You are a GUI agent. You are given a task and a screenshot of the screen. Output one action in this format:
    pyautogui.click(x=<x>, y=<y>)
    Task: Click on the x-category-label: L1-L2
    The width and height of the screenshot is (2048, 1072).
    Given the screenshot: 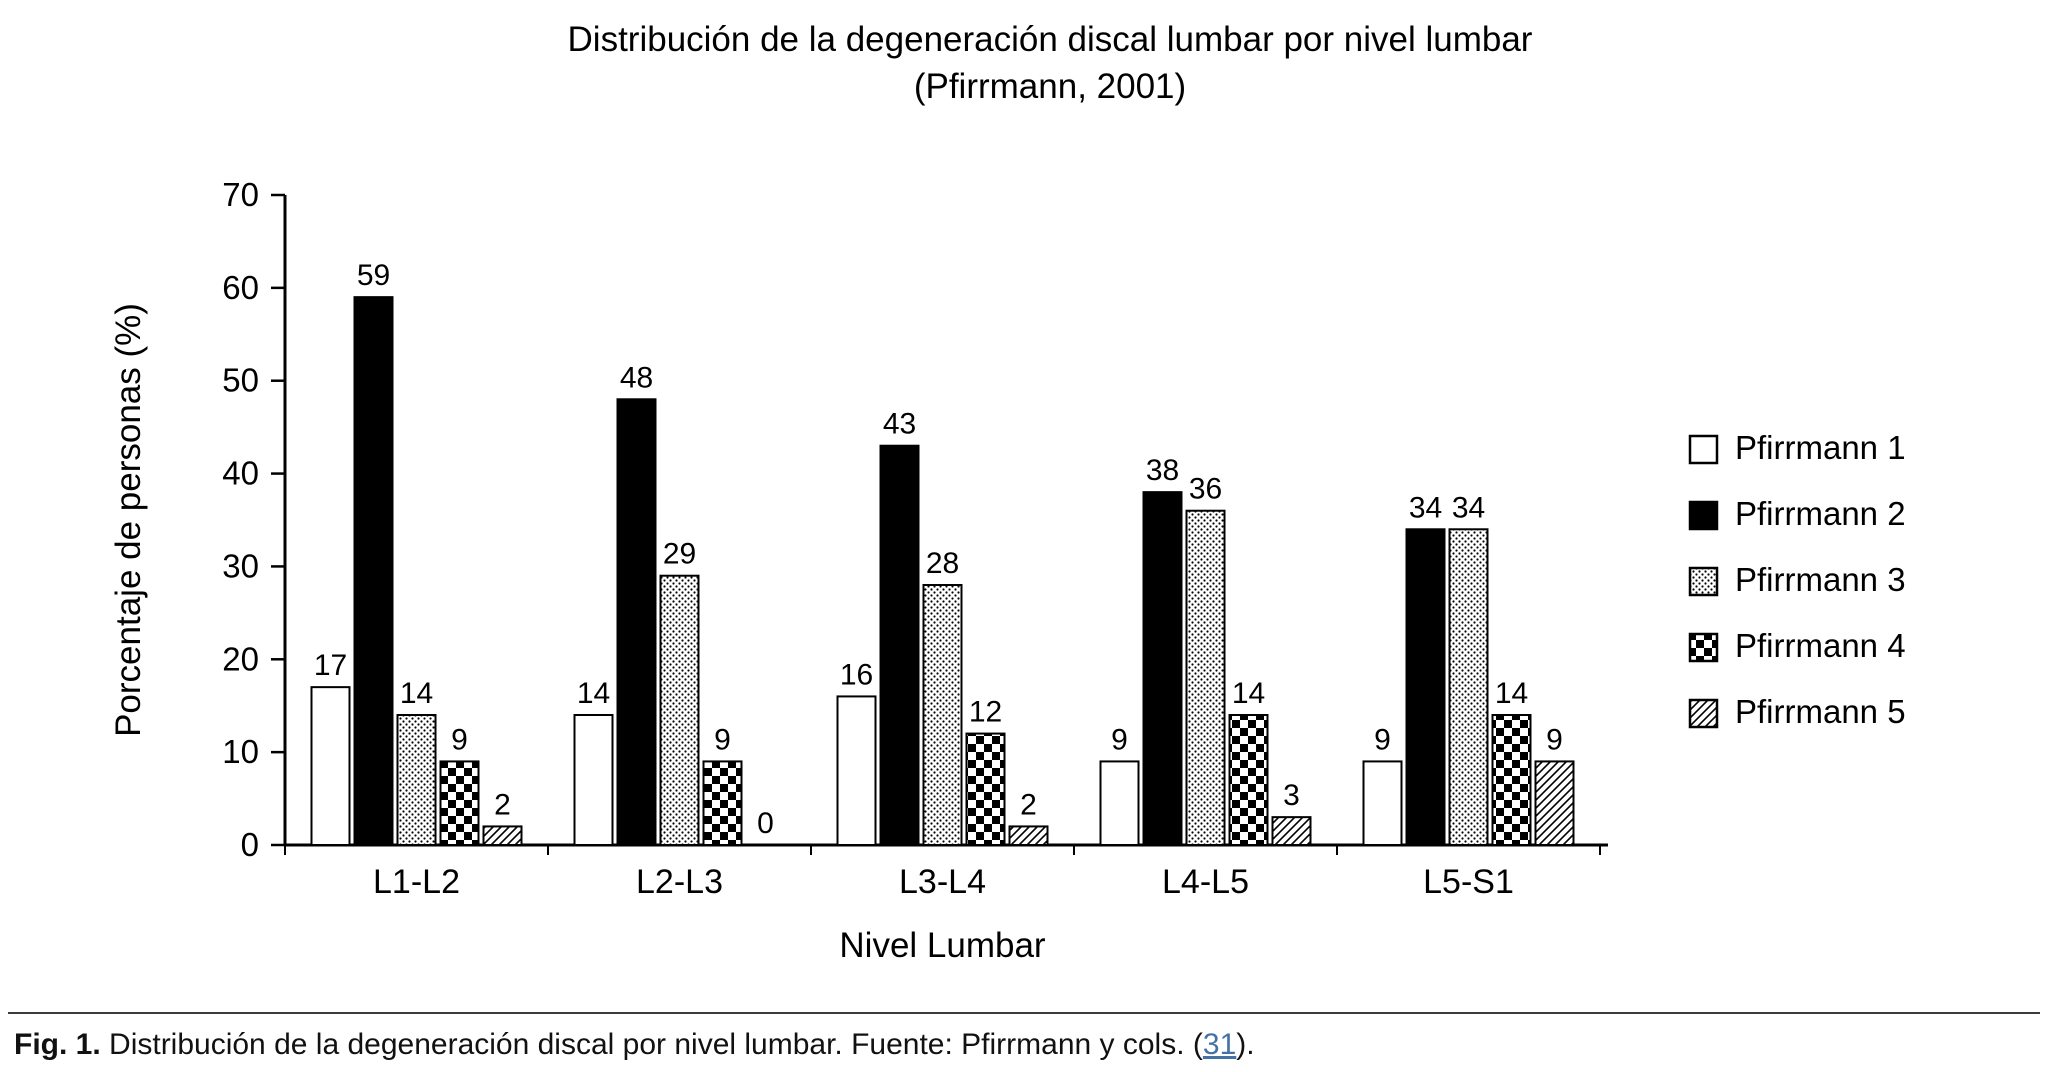 What is the action you would take?
    pyautogui.click(x=416, y=882)
    